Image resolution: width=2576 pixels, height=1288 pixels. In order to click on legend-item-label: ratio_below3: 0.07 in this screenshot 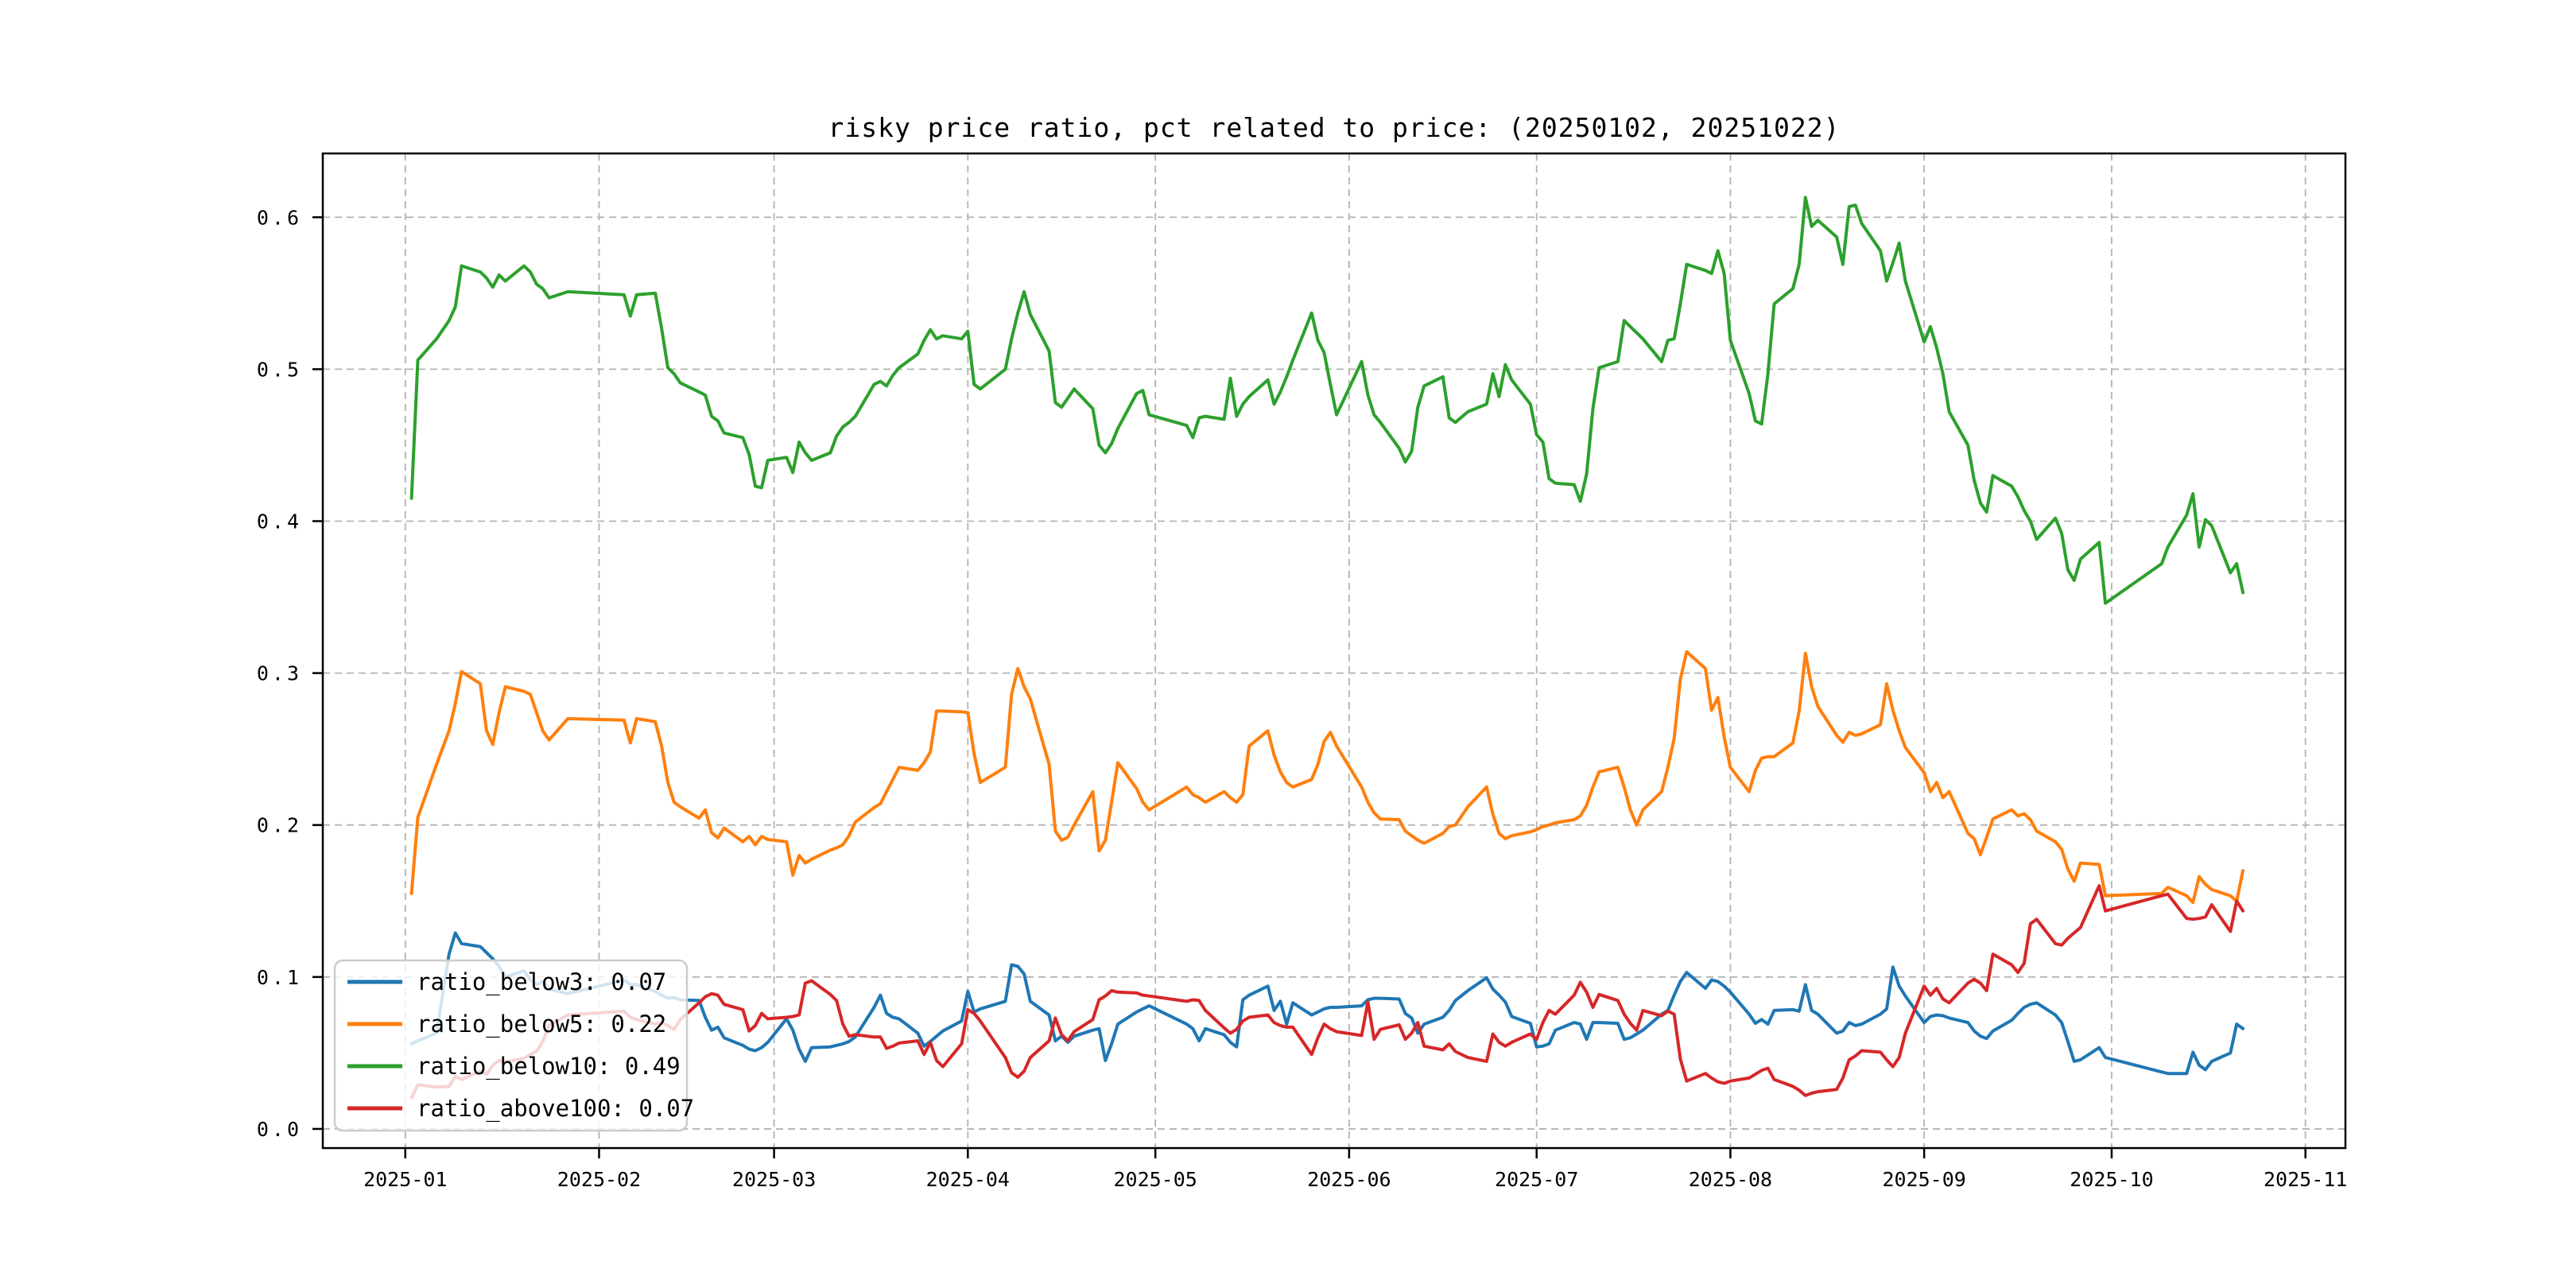, I will do `click(542, 982)`.